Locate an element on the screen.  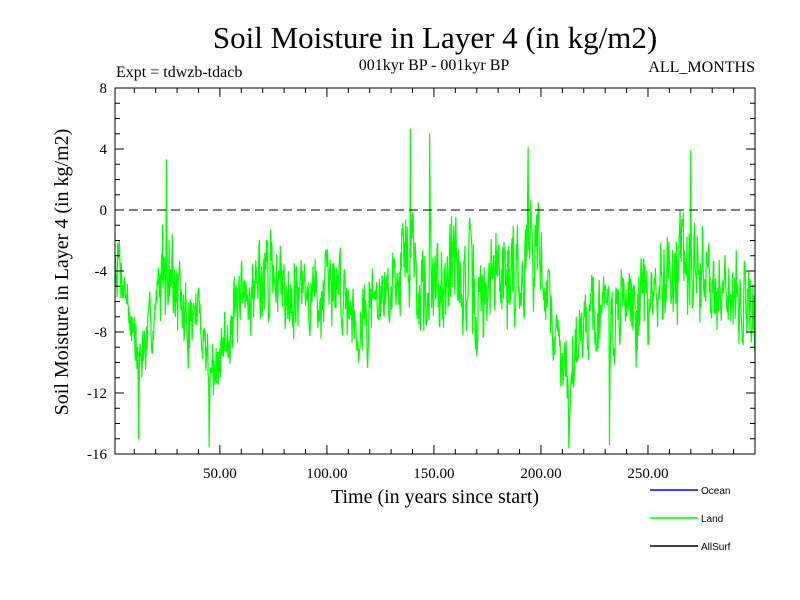
y-tick-label: -16 is located at coordinates (97, 455).